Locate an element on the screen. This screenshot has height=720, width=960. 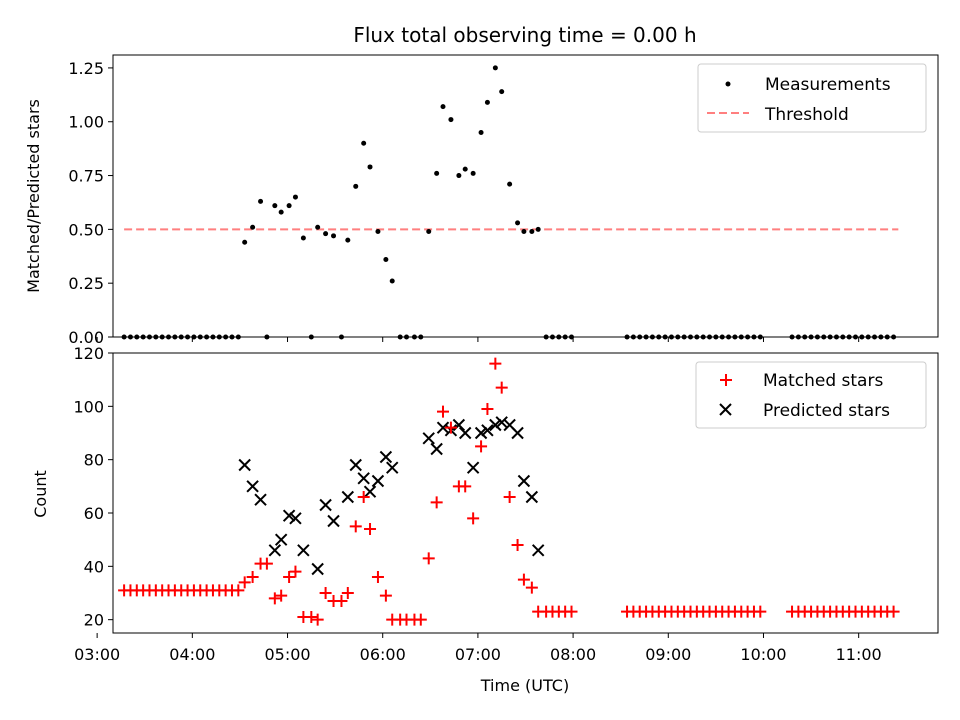
top-legend: Measurements Threshold is located at coordinates (812, 98).